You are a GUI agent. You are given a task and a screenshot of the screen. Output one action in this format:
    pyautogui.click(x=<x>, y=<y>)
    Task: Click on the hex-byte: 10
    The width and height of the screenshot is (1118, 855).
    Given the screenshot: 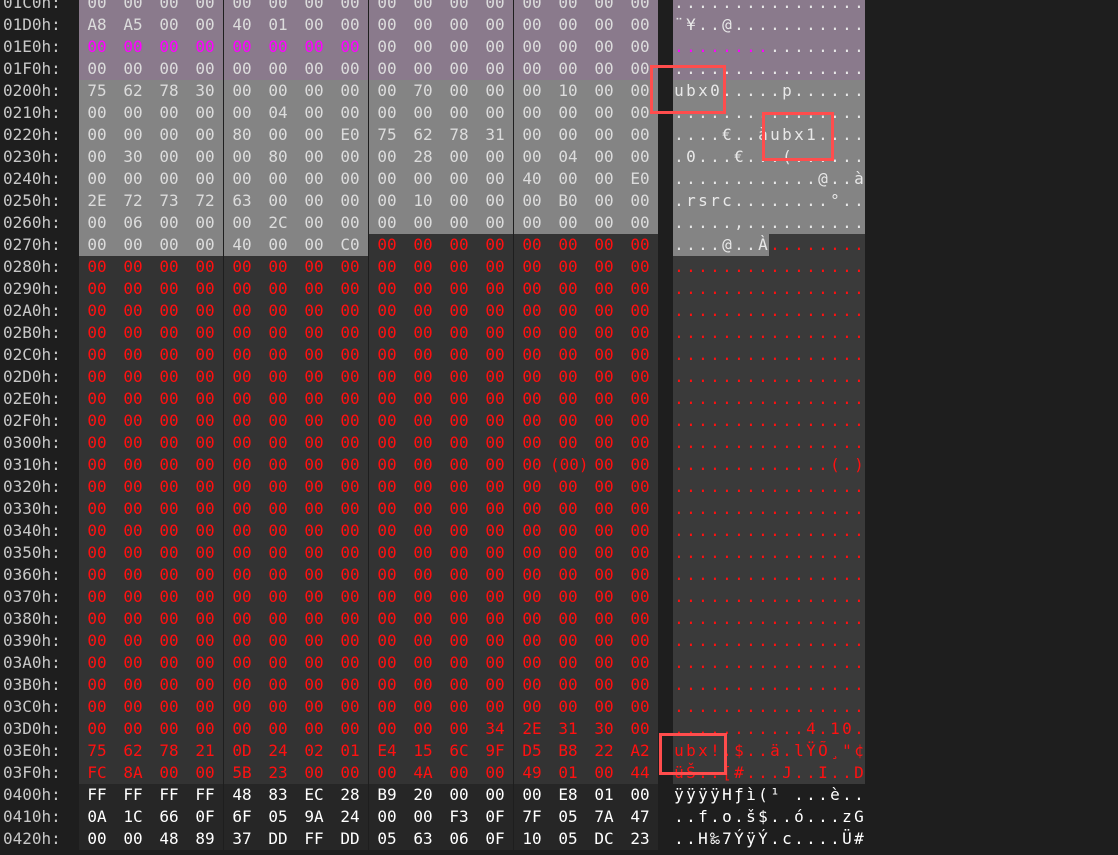 What is the action you would take?
    pyautogui.click(x=532, y=839)
    